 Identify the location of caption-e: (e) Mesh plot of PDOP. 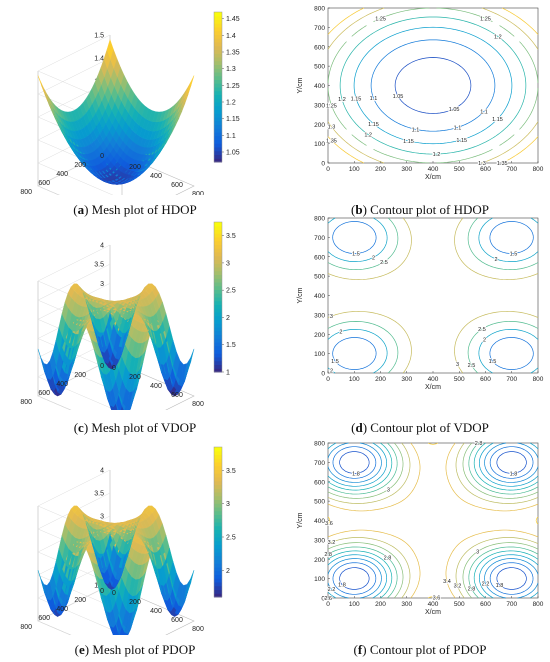
(135, 649).